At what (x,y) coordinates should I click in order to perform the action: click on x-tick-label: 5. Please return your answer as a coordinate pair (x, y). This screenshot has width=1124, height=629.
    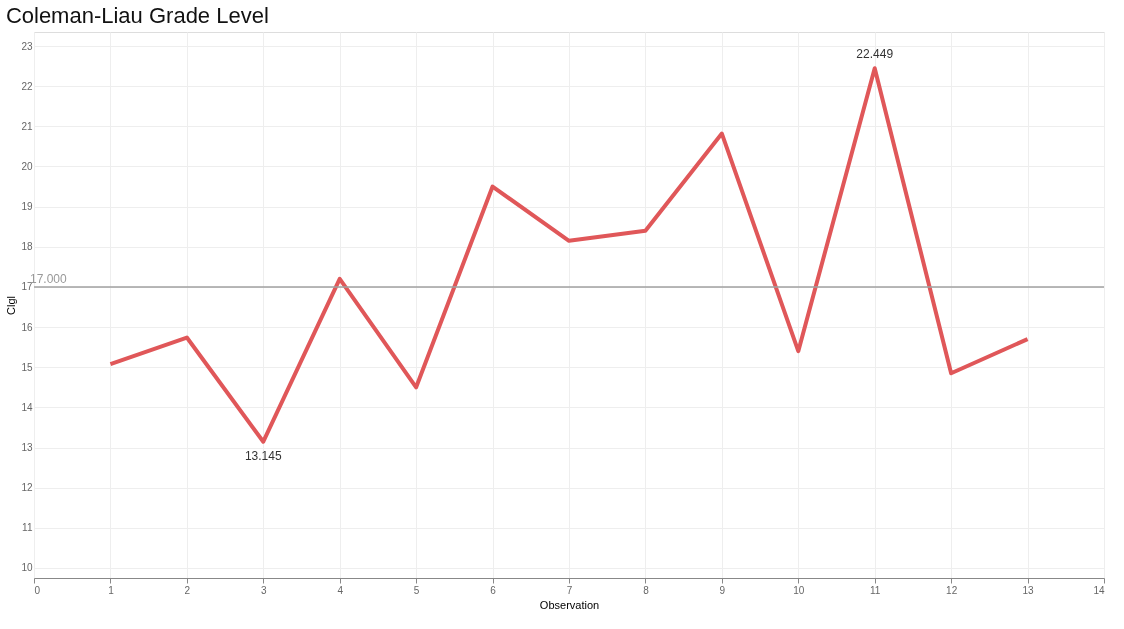
    Looking at the image, I should click on (416, 590).